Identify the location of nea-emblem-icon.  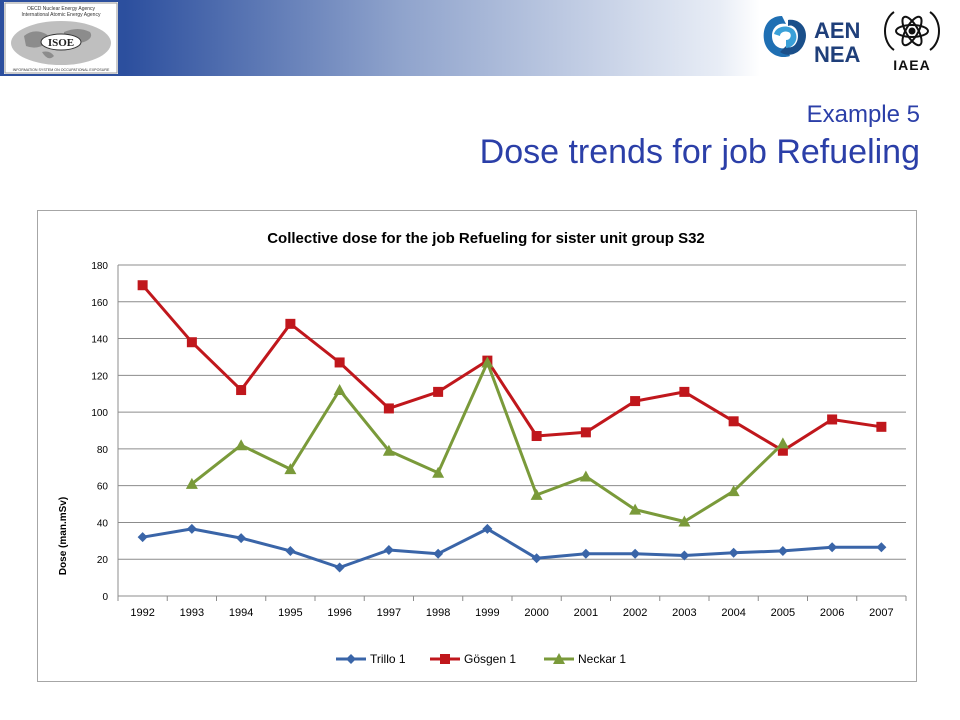
(785, 37).